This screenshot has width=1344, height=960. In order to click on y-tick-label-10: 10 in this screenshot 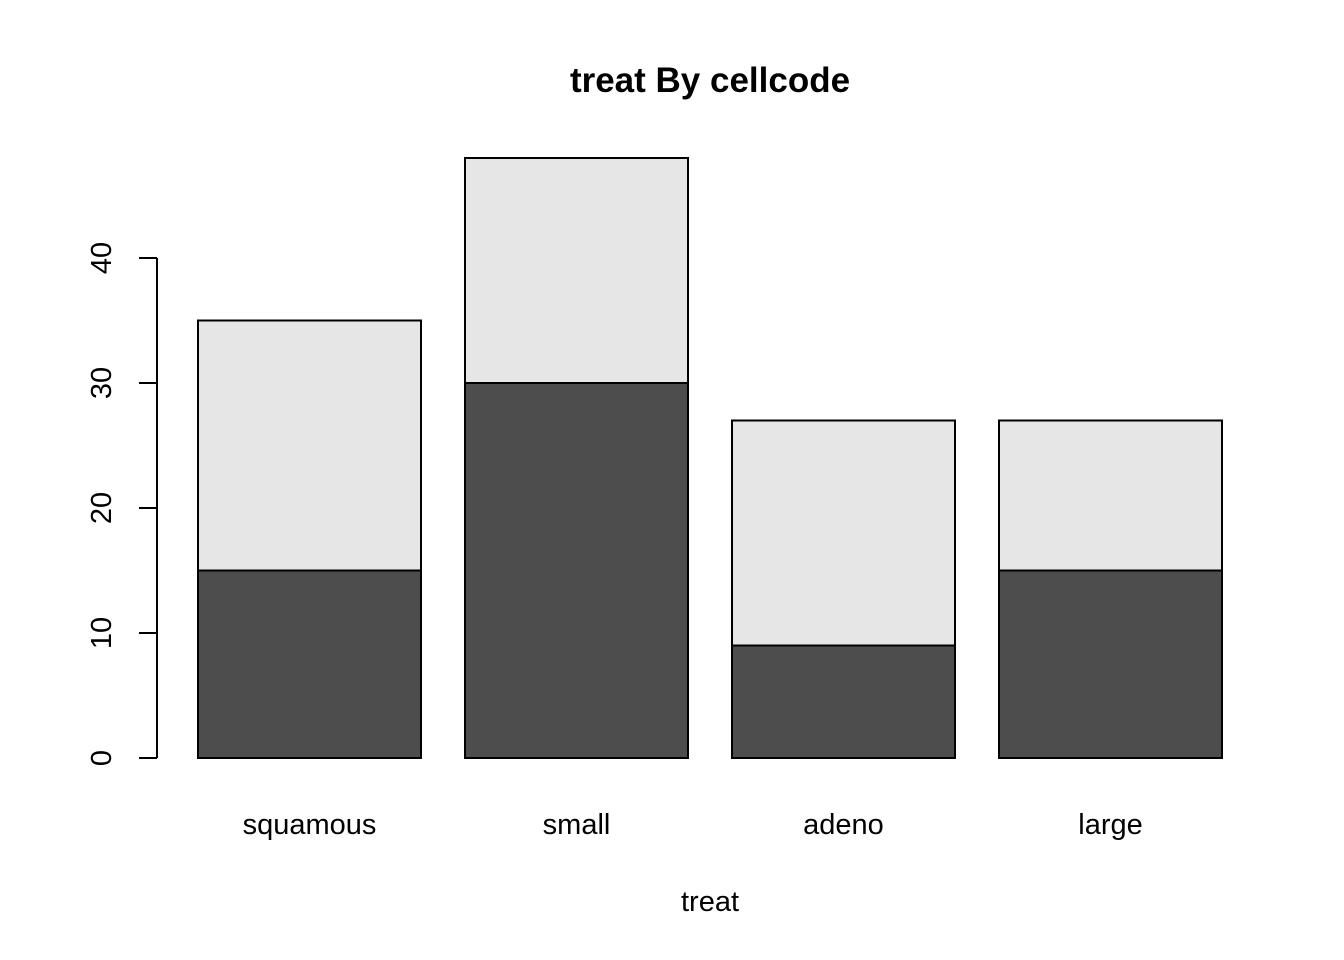, I will do `click(102, 633)`.